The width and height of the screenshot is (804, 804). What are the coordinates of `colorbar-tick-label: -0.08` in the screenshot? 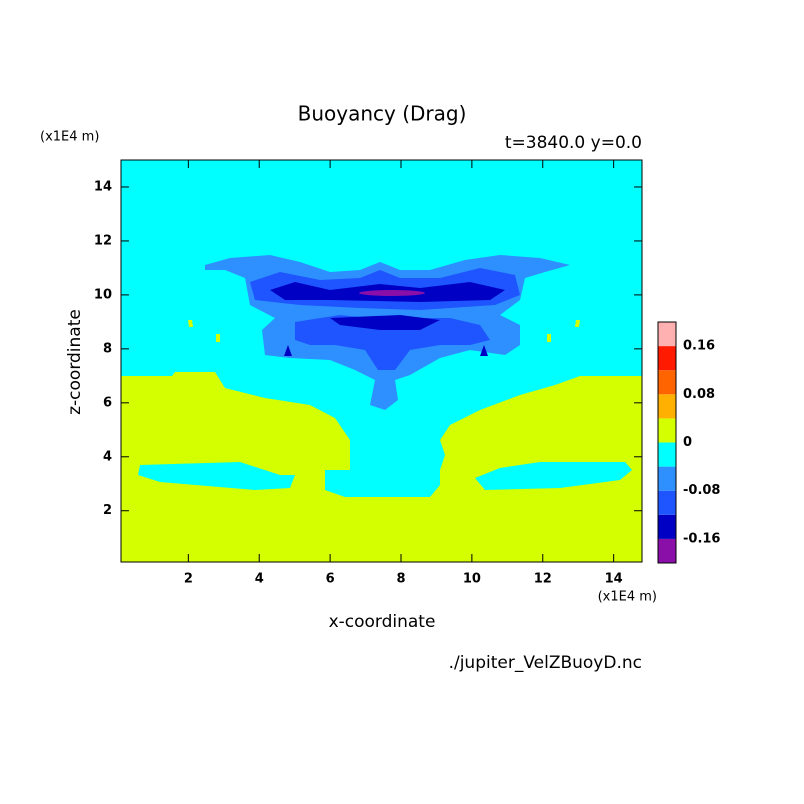 It's located at (701, 490).